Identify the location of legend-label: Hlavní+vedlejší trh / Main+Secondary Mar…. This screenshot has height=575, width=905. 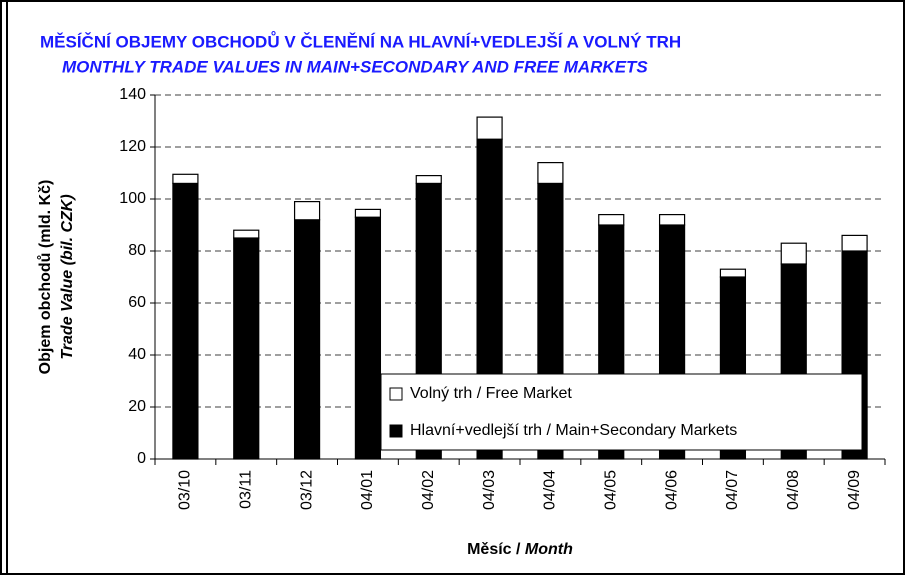
(573, 430).